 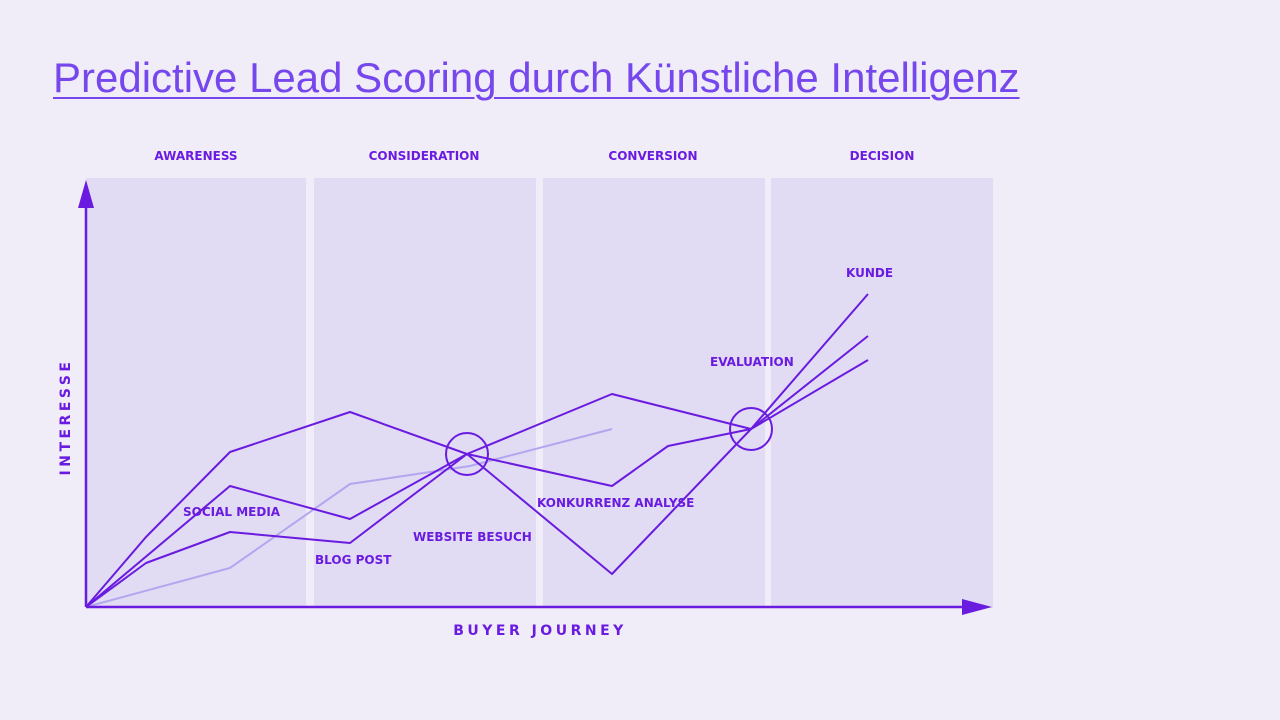 I want to click on y-axis-label: INTERESSE, so click(x=66, y=417).